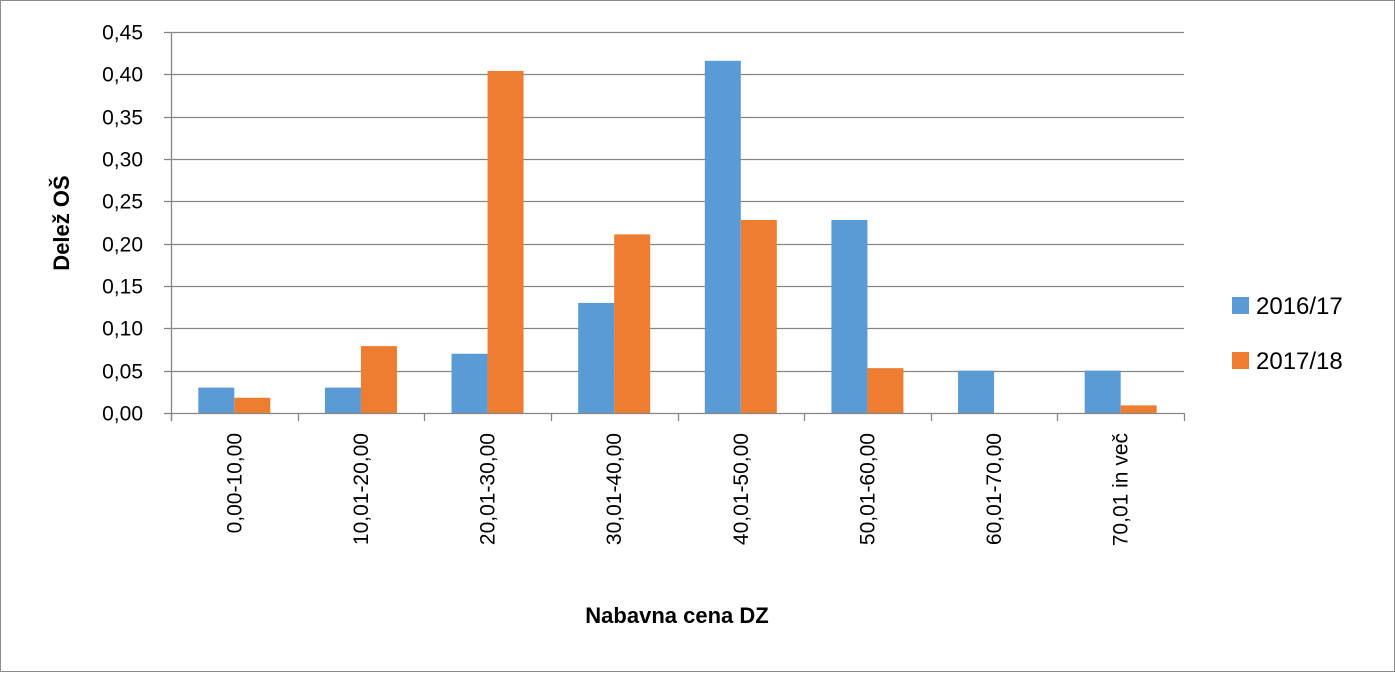 This screenshot has width=1395, height=676. Describe the element at coordinates (122, 202) in the screenshot. I see `y-tick-label: 0,25` at that location.